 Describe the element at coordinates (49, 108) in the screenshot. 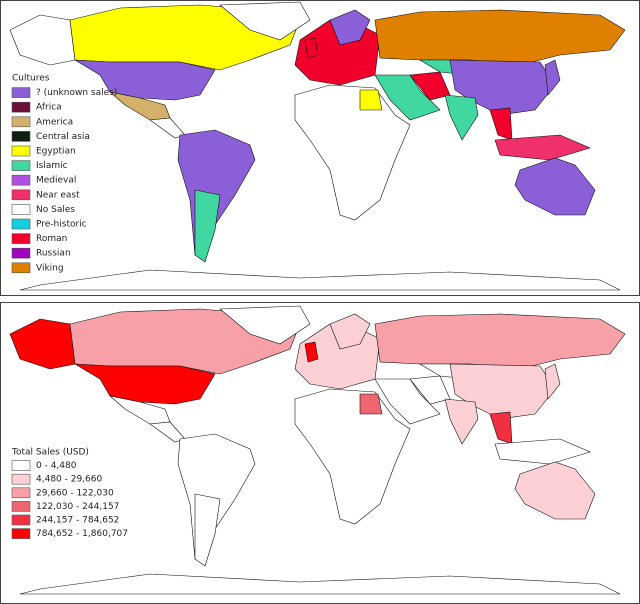

I see `legend-label: Africa` at that location.